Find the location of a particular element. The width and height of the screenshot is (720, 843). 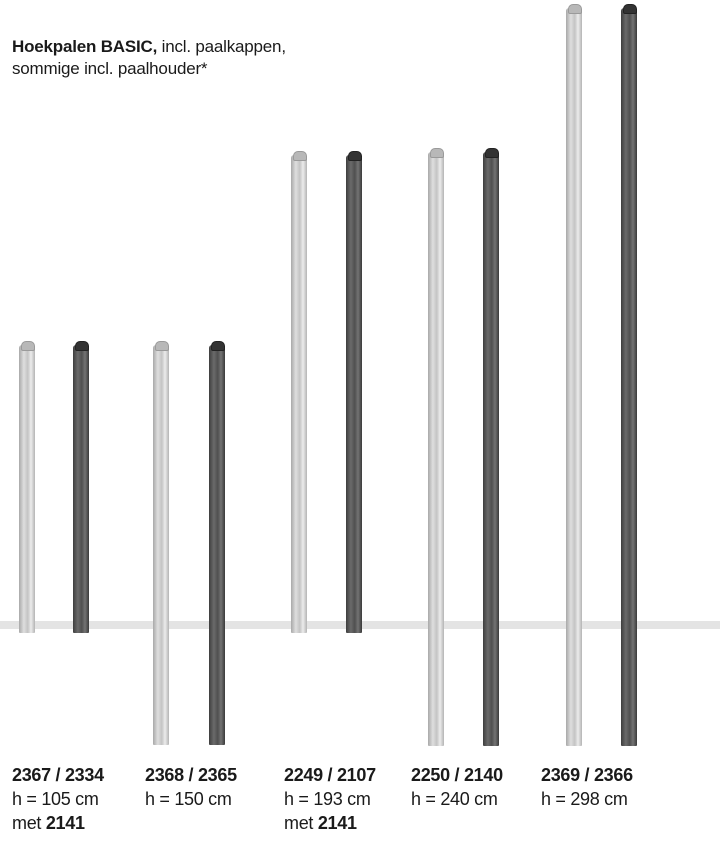

post-2366-dark is located at coordinates (629, 375).